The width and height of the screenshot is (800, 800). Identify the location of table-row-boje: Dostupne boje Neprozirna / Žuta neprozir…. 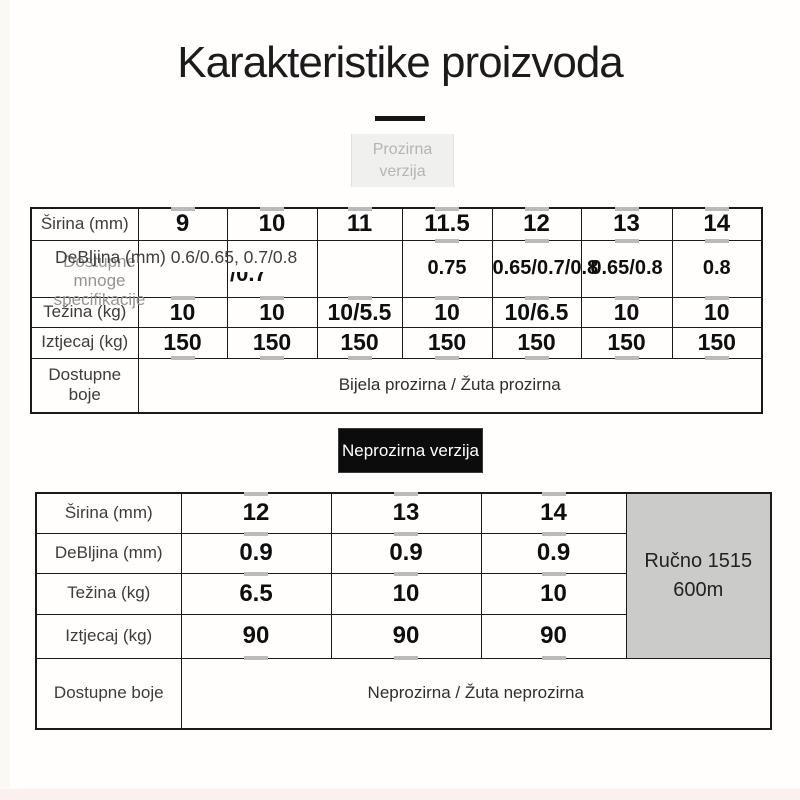
(403, 693).